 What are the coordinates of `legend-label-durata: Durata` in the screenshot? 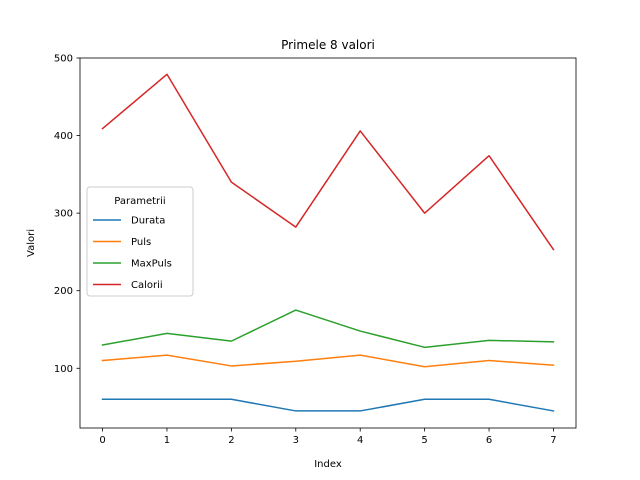 It's located at (148, 221).